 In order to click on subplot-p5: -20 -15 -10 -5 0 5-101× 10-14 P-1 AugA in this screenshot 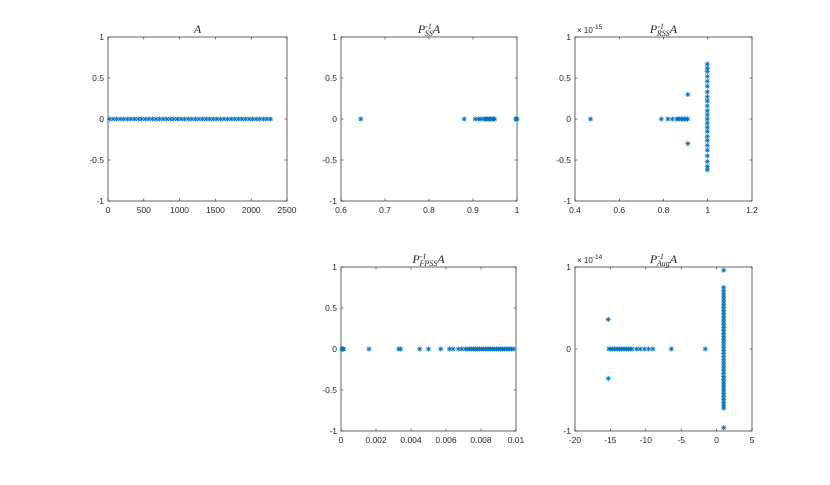, I will do `click(658, 348)`.